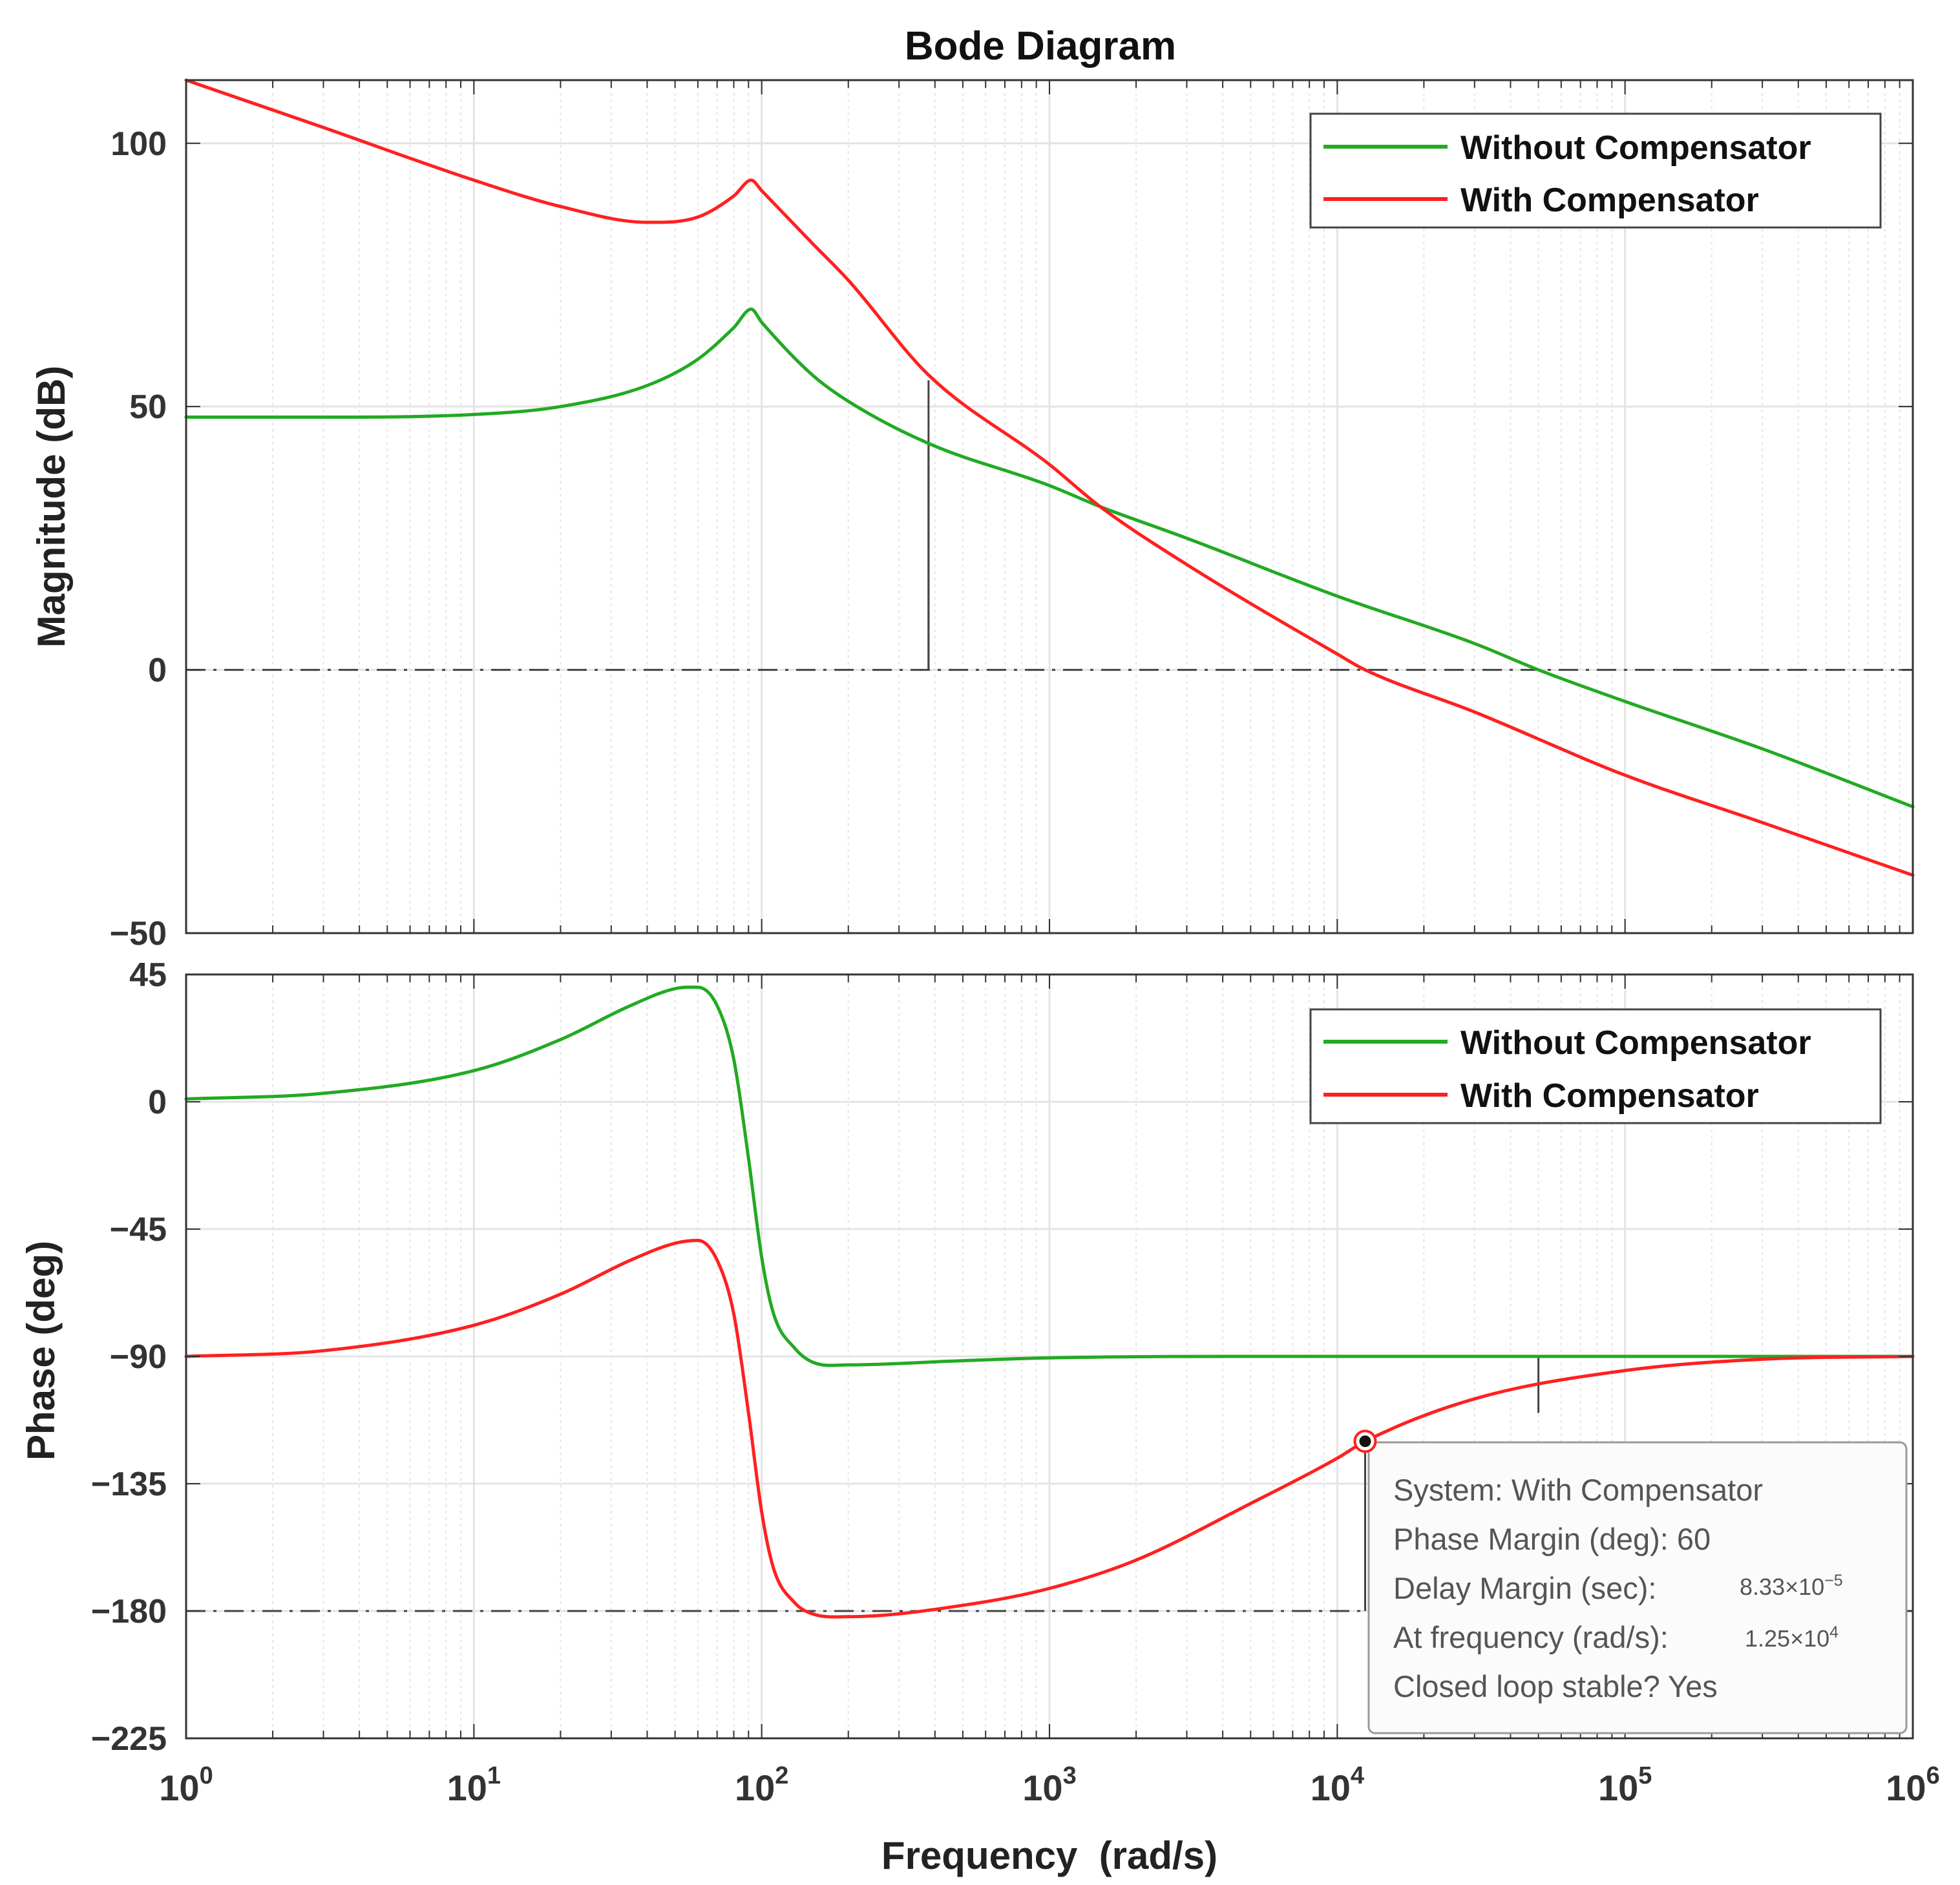  I want to click on x-tick-label: 10², so click(761, 1785).